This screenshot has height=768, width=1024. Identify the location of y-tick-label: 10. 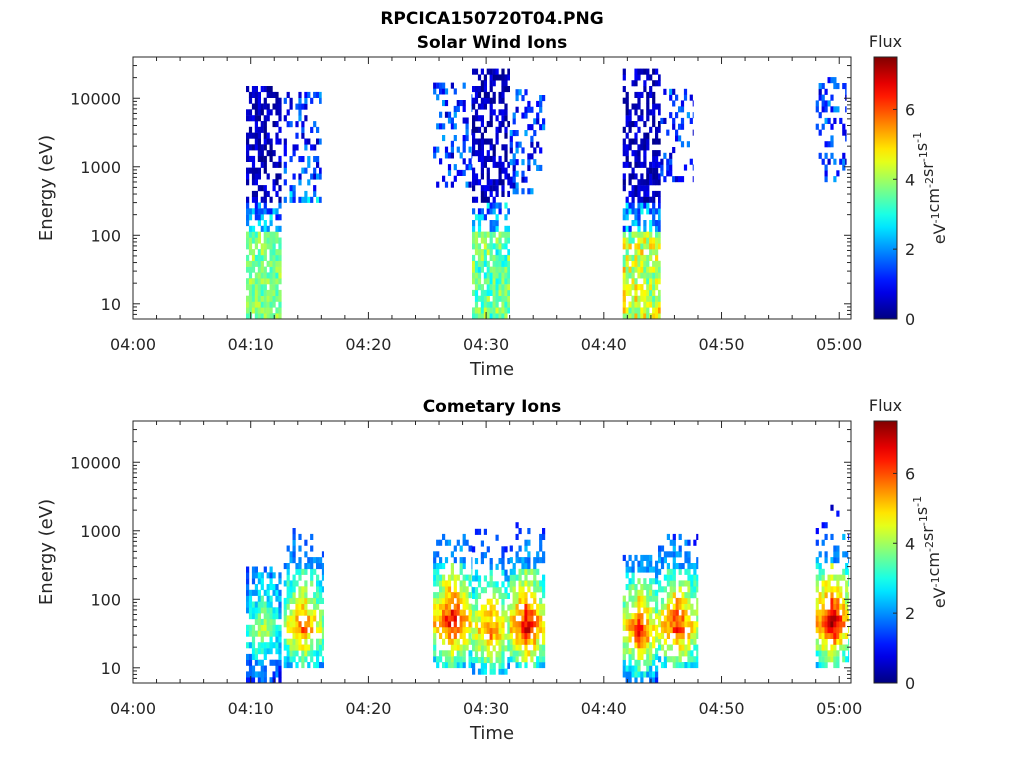
(111, 668).